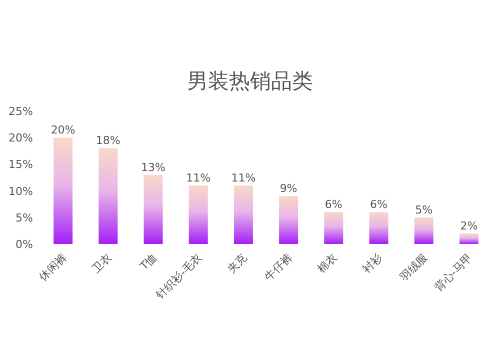  Describe the element at coordinates (20, 138) in the screenshot. I see `y-tick-label: 20%` at that location.